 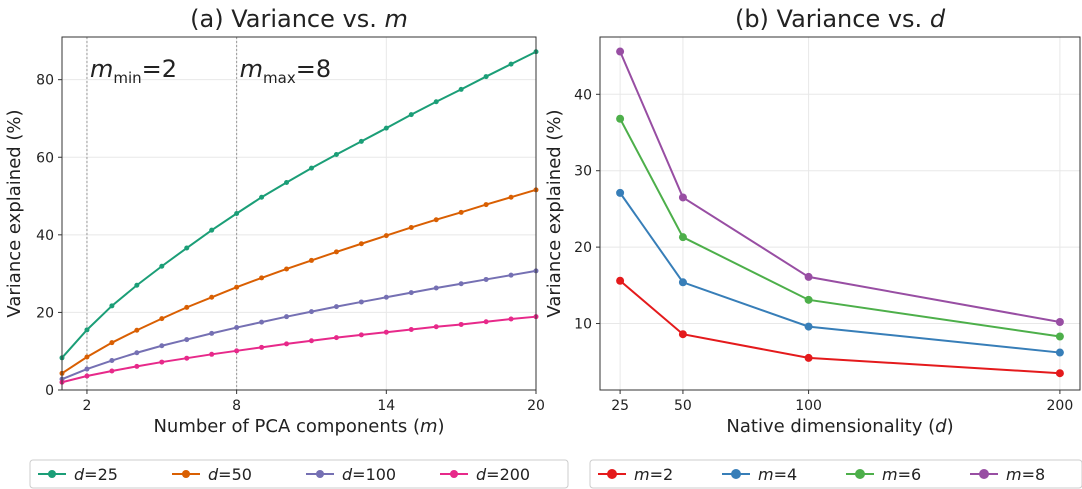 I want to click on reference-annotation: mmin=2, so click(x=133, y=71).